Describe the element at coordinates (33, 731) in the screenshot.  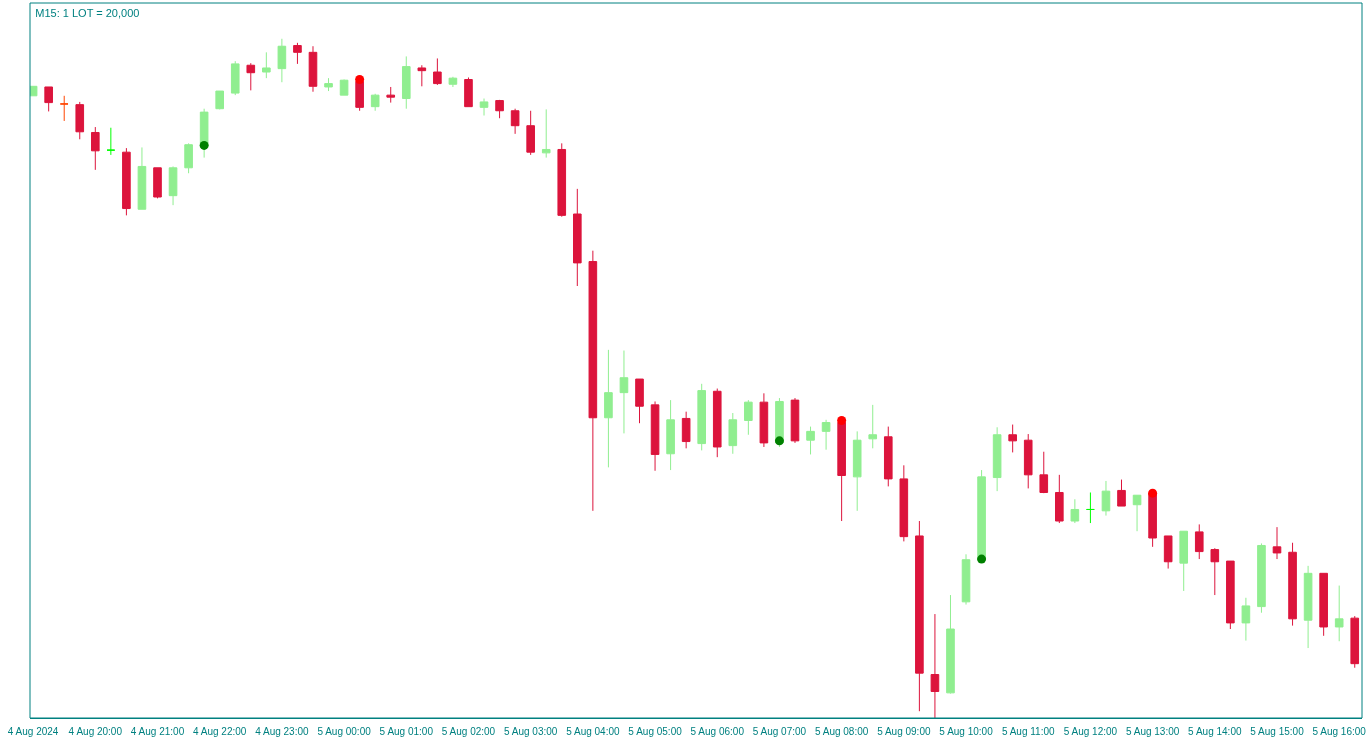
I see `x-tick-label: 4 Aug 2024` at that location.